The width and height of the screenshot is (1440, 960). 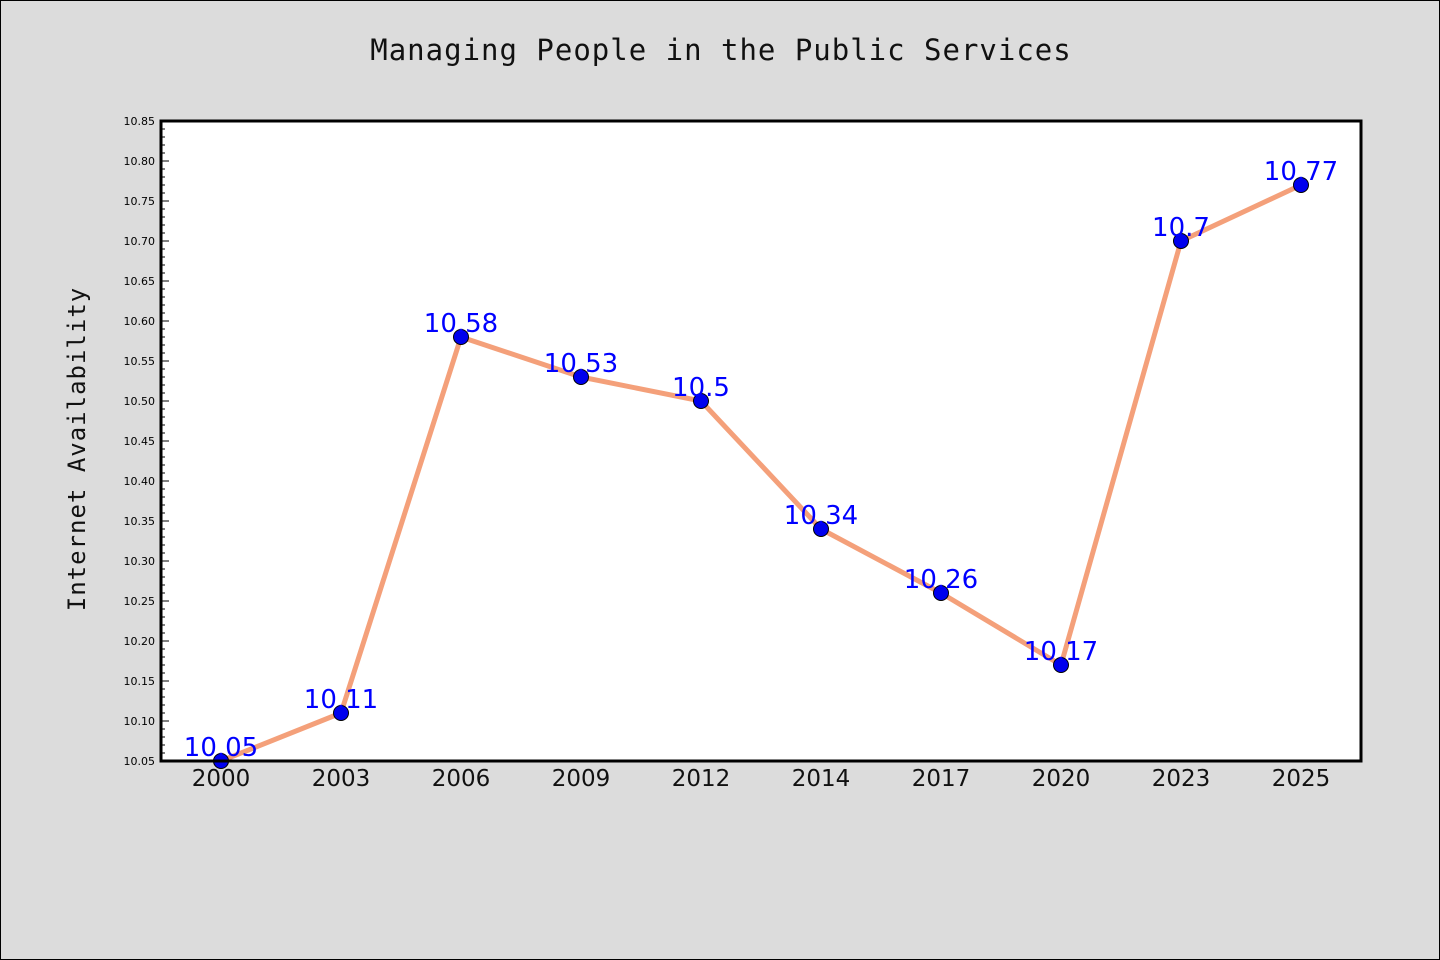 What do you see at coordinates (140, 401) in the screenshot?
I see `y-tick-label: 10.50` at bounding box center [140, 401].